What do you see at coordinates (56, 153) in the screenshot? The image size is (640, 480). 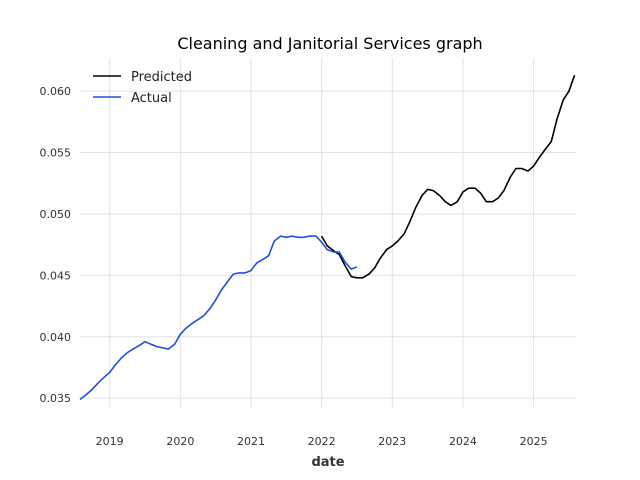 I see `y-tick-label: 0.055` at bounding box center [56, 153].